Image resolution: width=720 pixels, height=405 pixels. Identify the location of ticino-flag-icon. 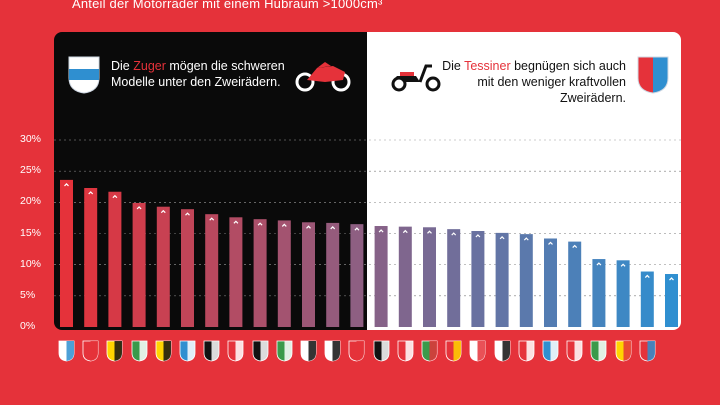
(653, 75).